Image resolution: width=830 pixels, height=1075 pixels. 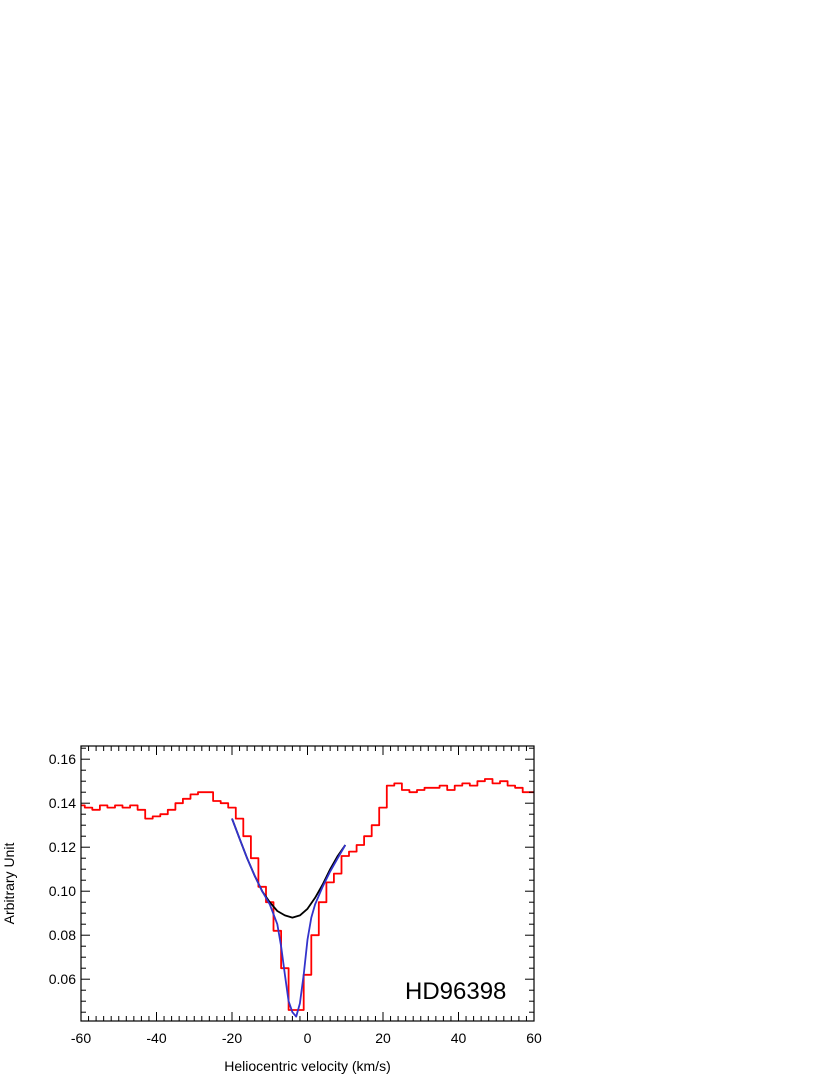 I want to click on x-tick-label: 60, so click(x=534, y=1038).